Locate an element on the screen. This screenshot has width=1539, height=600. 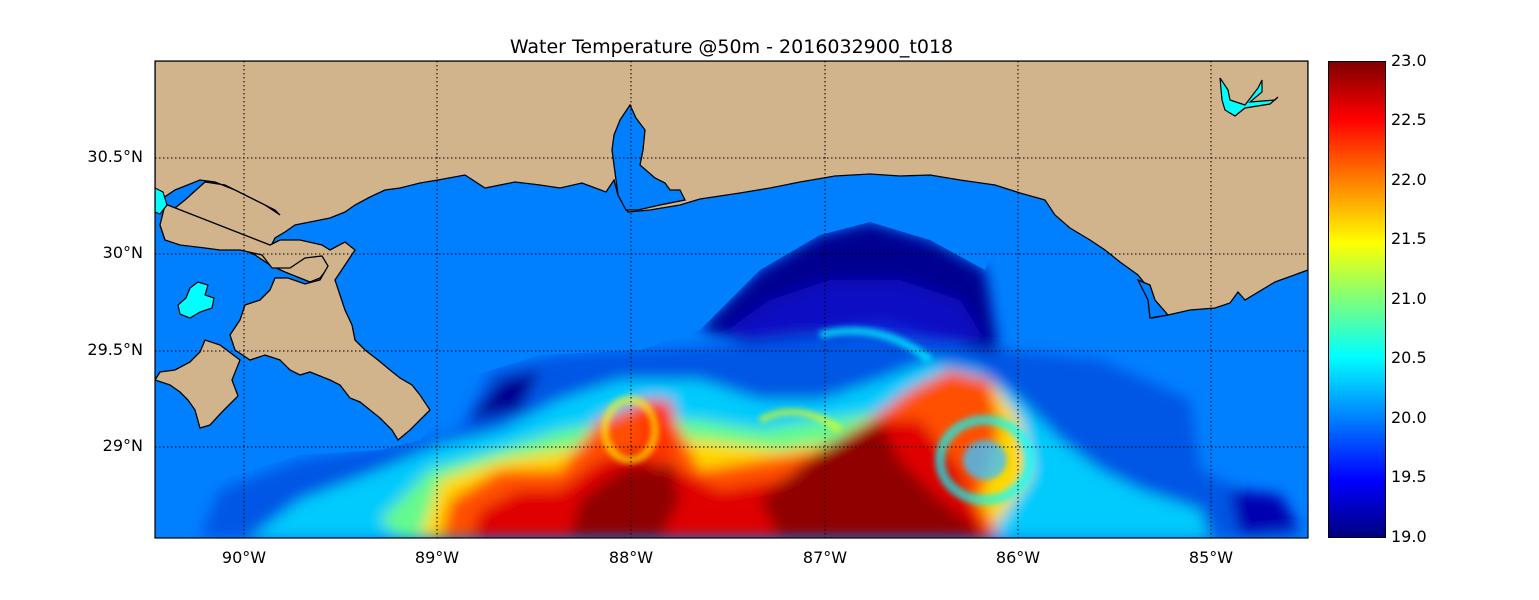
lon-label-85w: 85°W is located at coordinates (1211, 557).